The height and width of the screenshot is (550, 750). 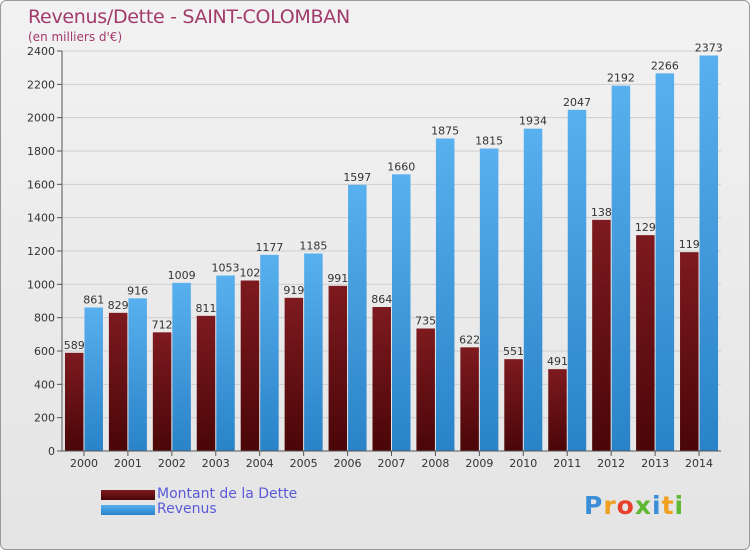 I want to click on data-label: 861, so click(x=93, y=300).